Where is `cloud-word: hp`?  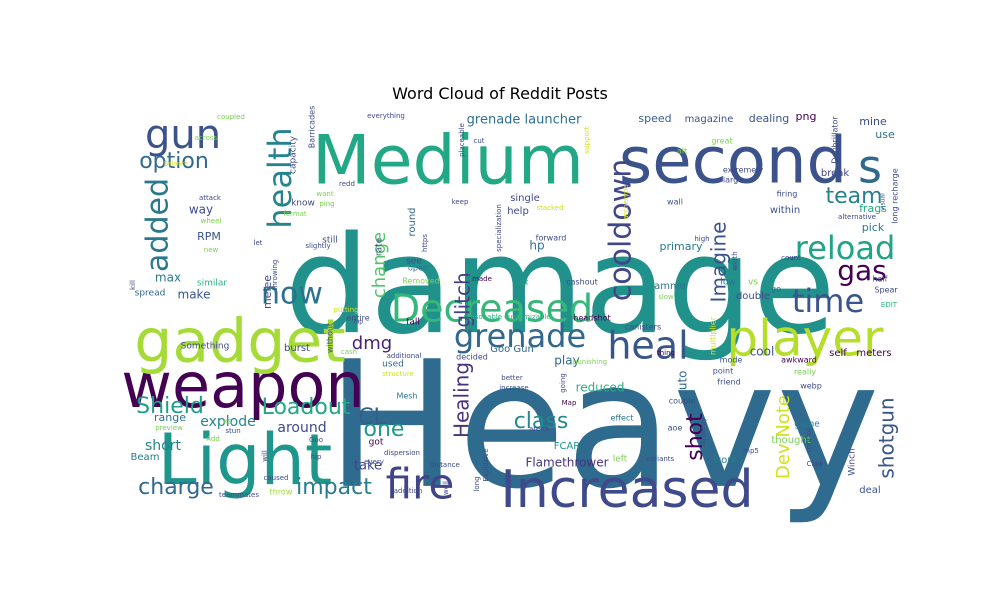 cloud-word: hp is located at coordinates (536, 246).